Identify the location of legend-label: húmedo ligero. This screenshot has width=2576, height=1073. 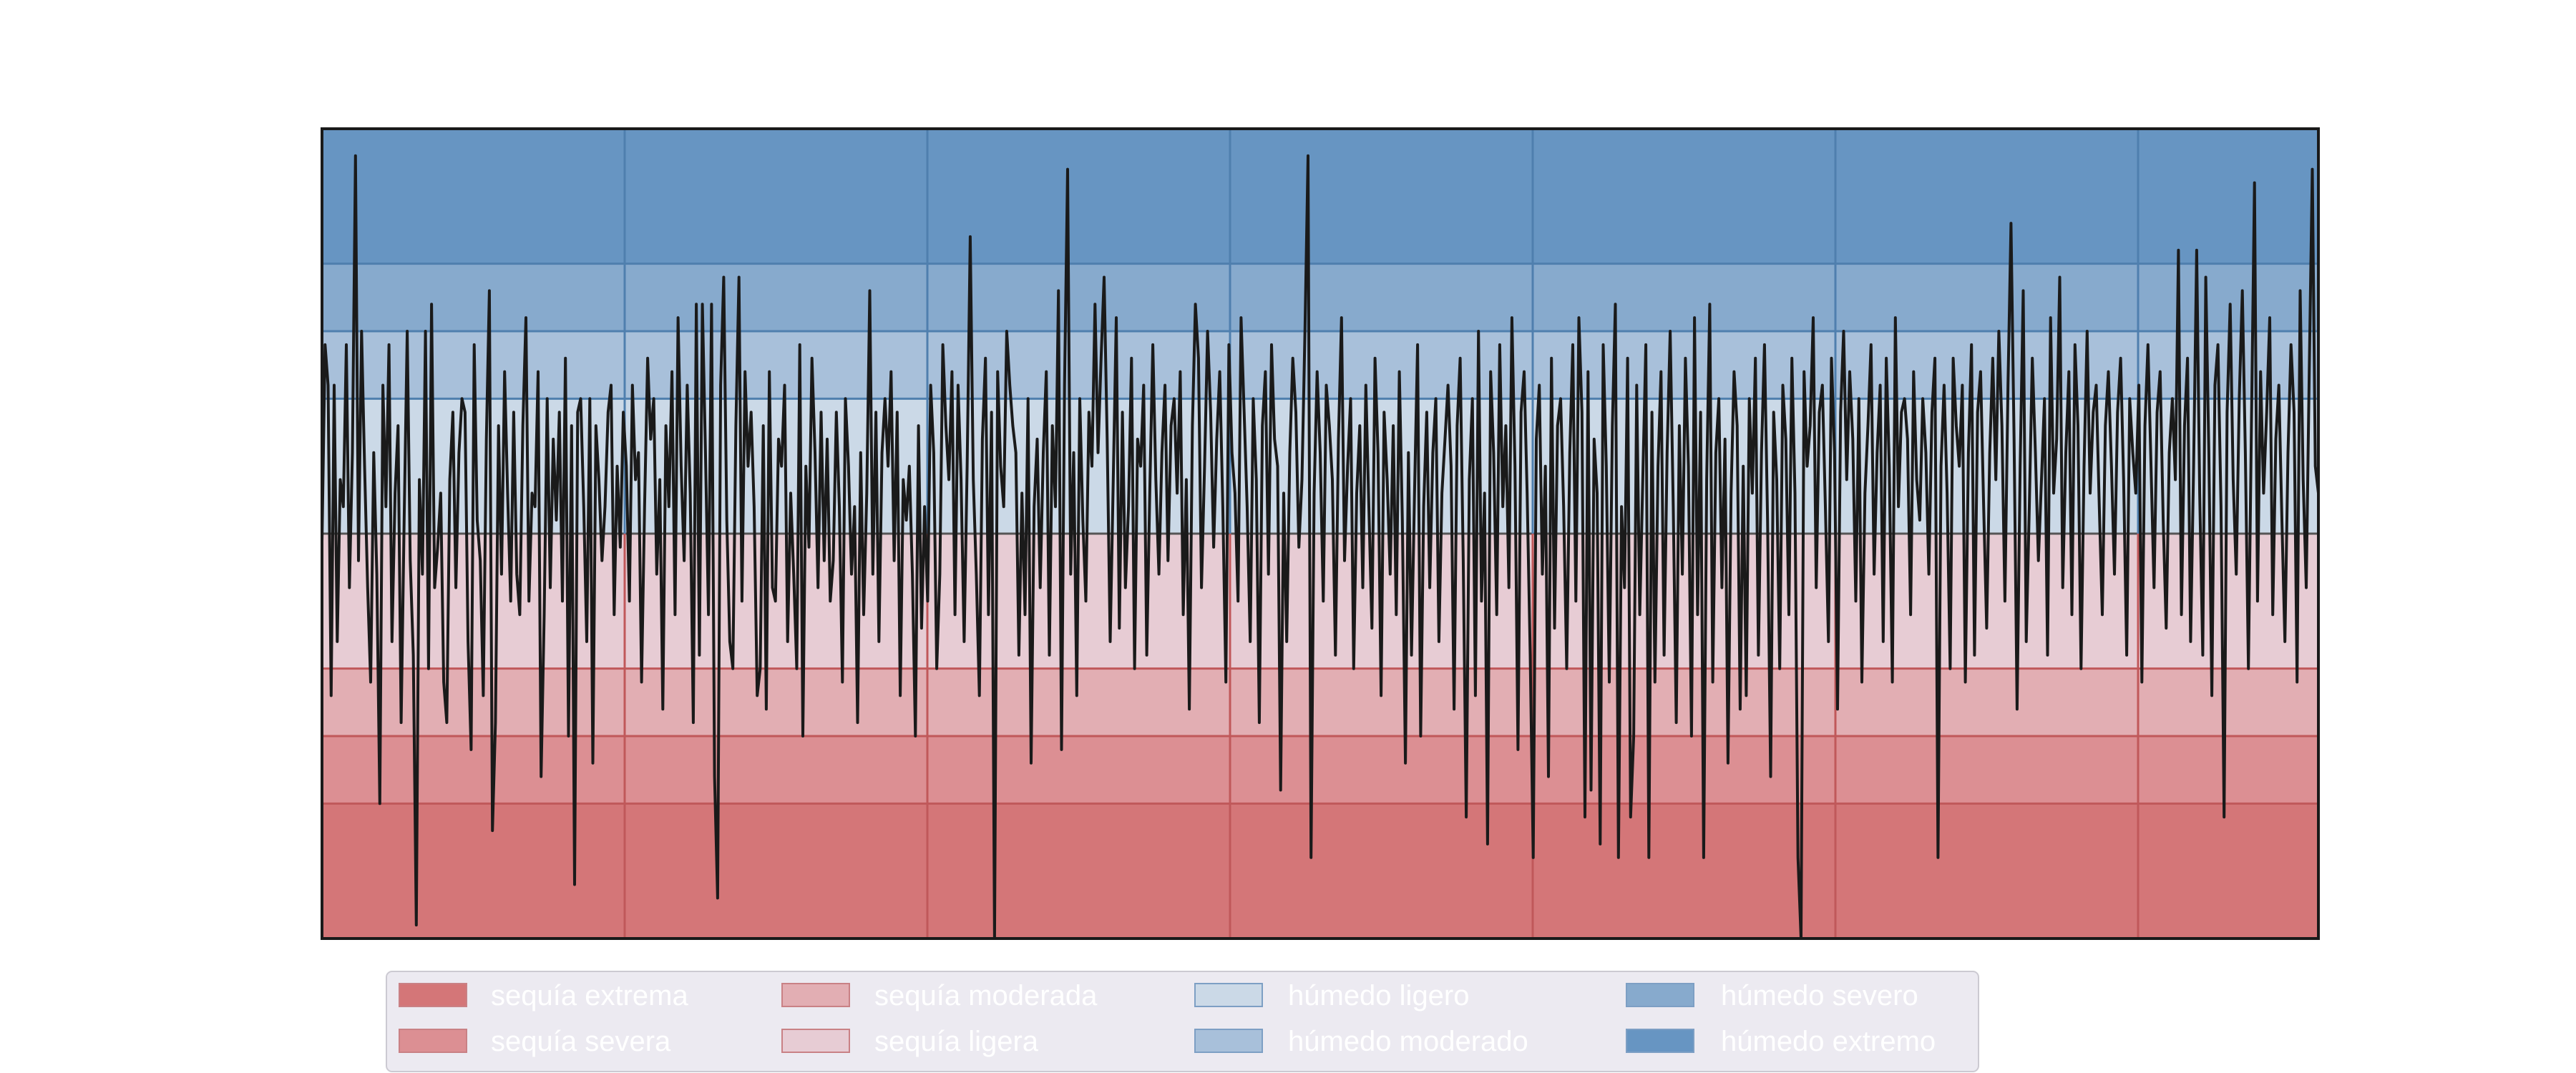
(1379, 996).